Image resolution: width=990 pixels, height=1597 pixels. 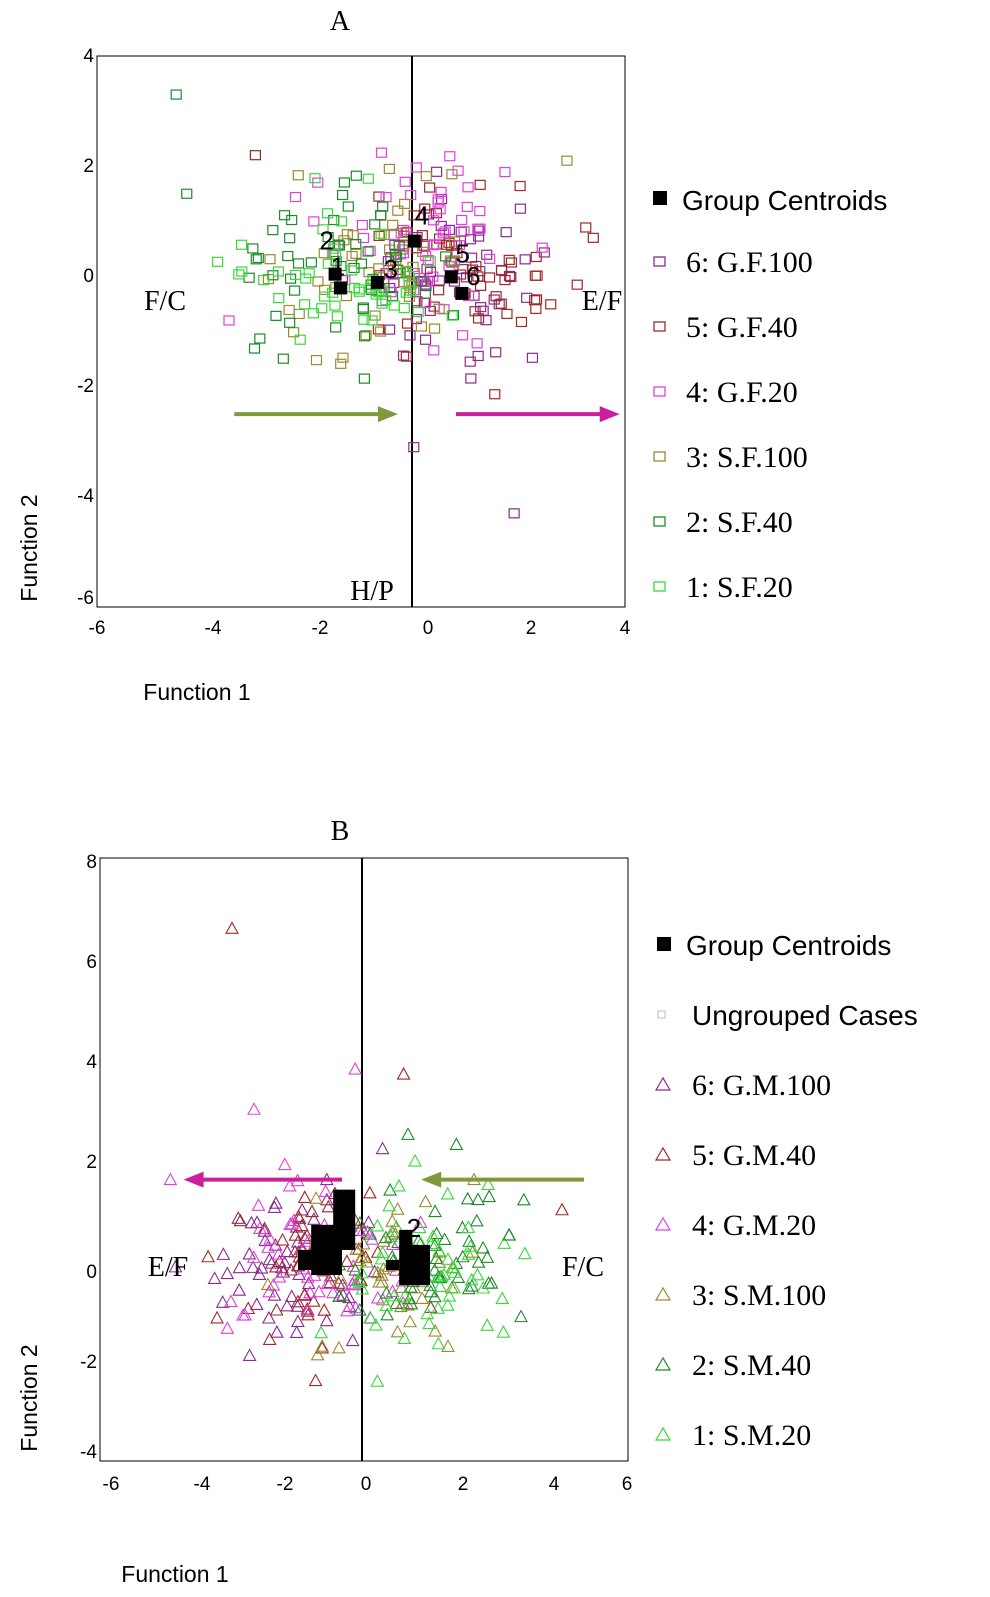 What do you see at coordinates (85, 327) in the screenshot?
I see `panel-a-y-axis: 4 2 0 -2 -4 -6` at bounding box center [85, 327].